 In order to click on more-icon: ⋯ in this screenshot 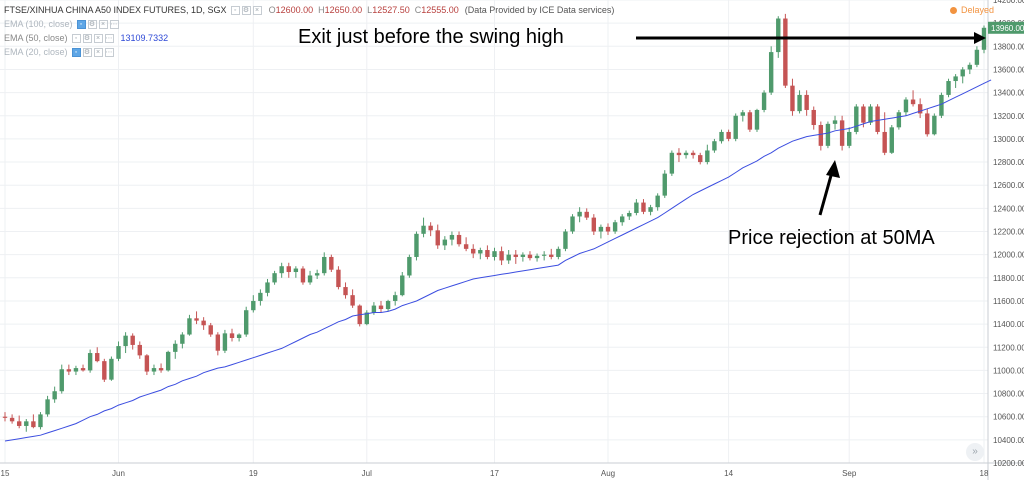, I will do `click(114, 24)`.